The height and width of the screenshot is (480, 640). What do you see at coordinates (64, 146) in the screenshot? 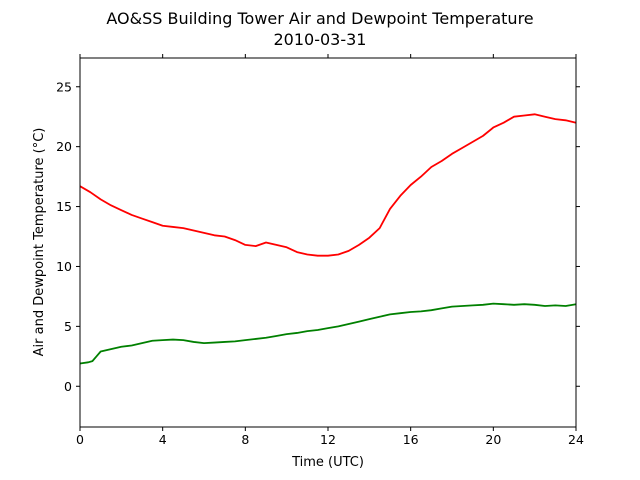
I see `y-tick-label: 20` at bounding box center [64, 146].